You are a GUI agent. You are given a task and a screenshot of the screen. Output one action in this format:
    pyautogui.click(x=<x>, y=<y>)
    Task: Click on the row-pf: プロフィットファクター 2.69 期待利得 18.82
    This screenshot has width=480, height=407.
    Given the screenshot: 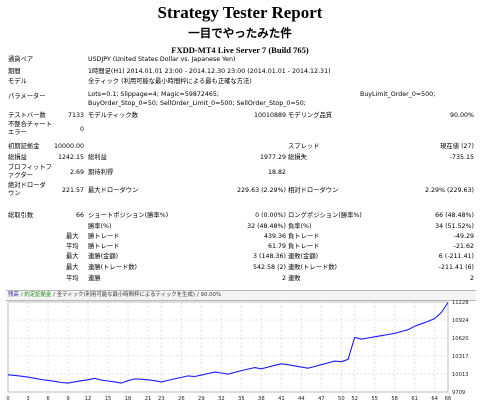 What is the action you would take?
    pyautogui.click(x=241, y=172)
    